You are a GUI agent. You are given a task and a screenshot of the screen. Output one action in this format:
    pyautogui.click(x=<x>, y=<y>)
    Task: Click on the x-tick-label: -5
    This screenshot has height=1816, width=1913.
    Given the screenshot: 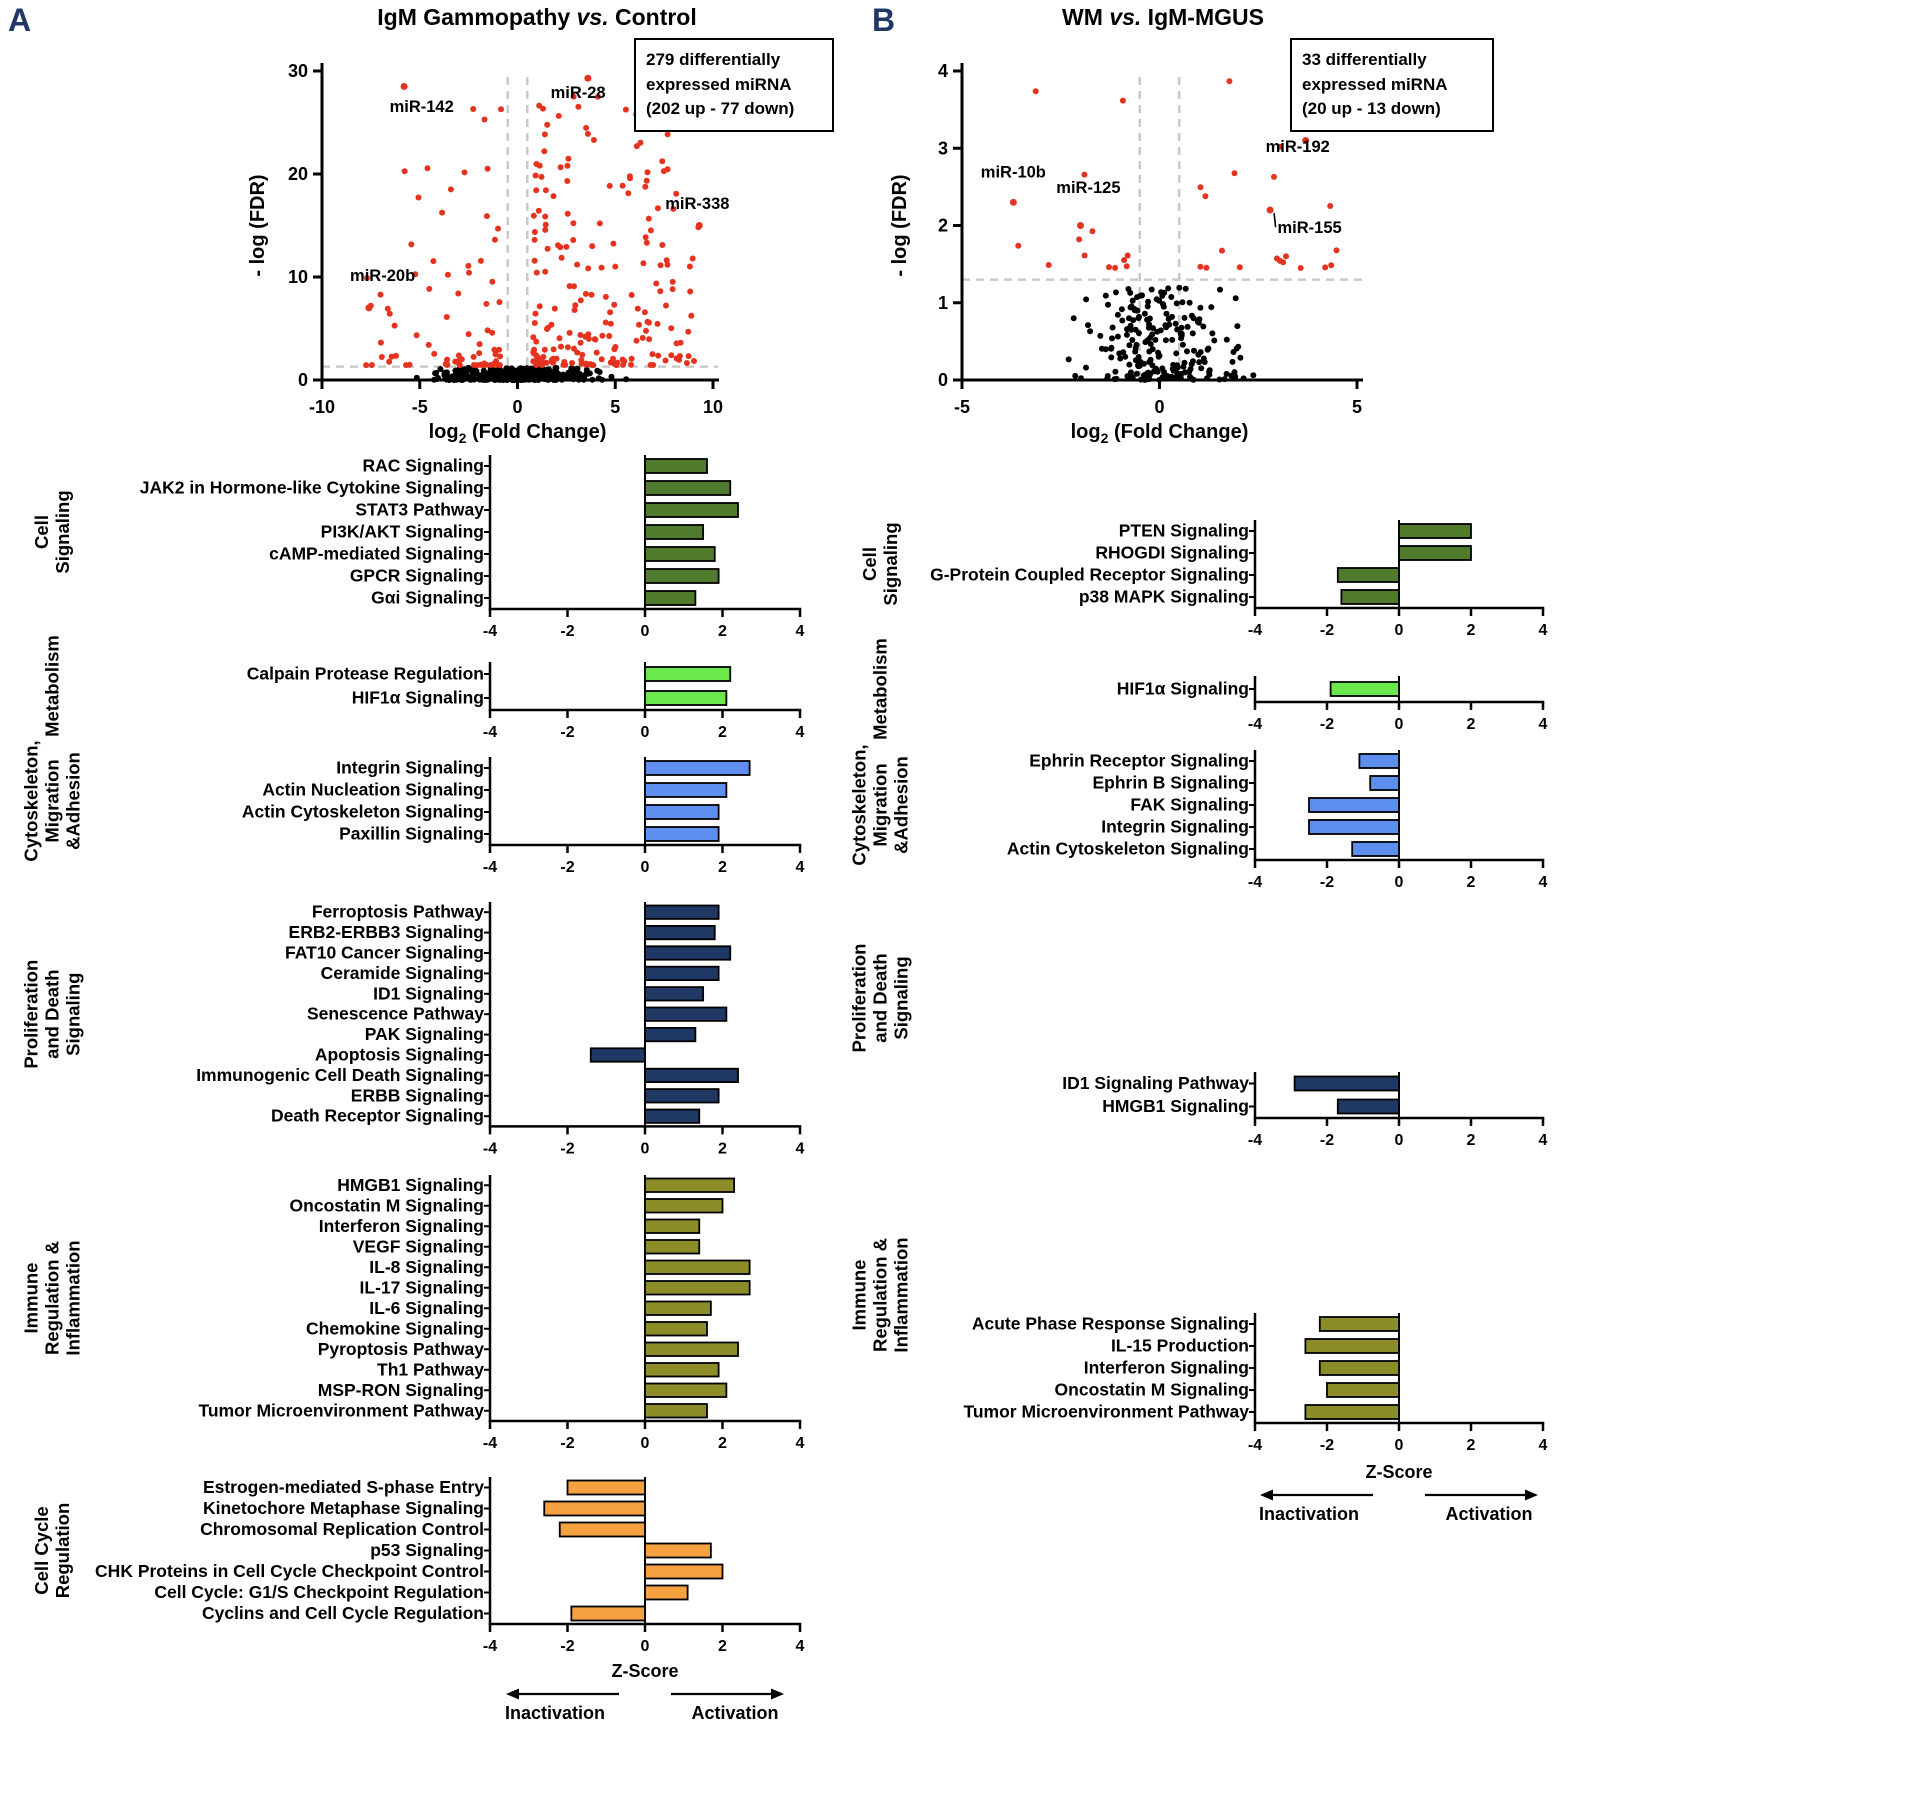 What is the action you would take?
    pyautogui.click(x=962, y=407)
    